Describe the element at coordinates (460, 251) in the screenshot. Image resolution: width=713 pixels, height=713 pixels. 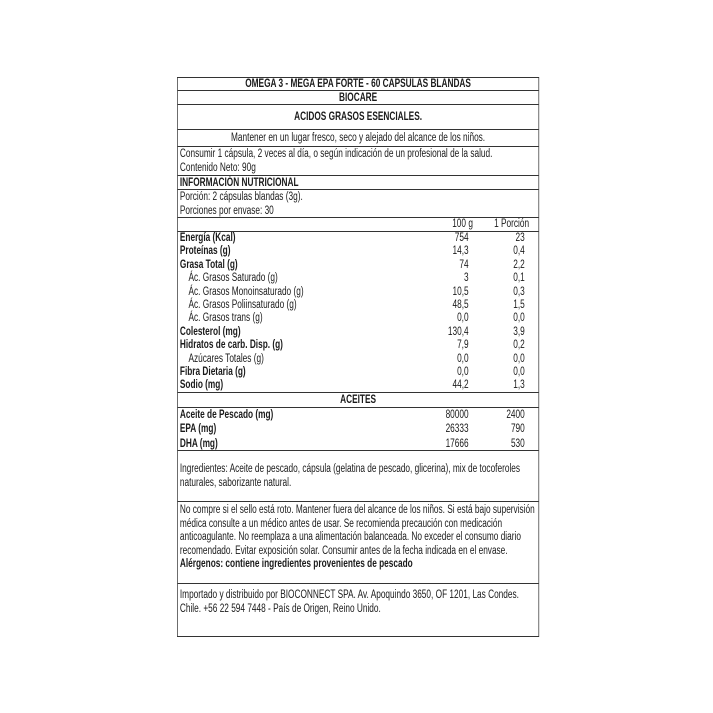
I see `nutrient-value-100g: 14,3` at that location.